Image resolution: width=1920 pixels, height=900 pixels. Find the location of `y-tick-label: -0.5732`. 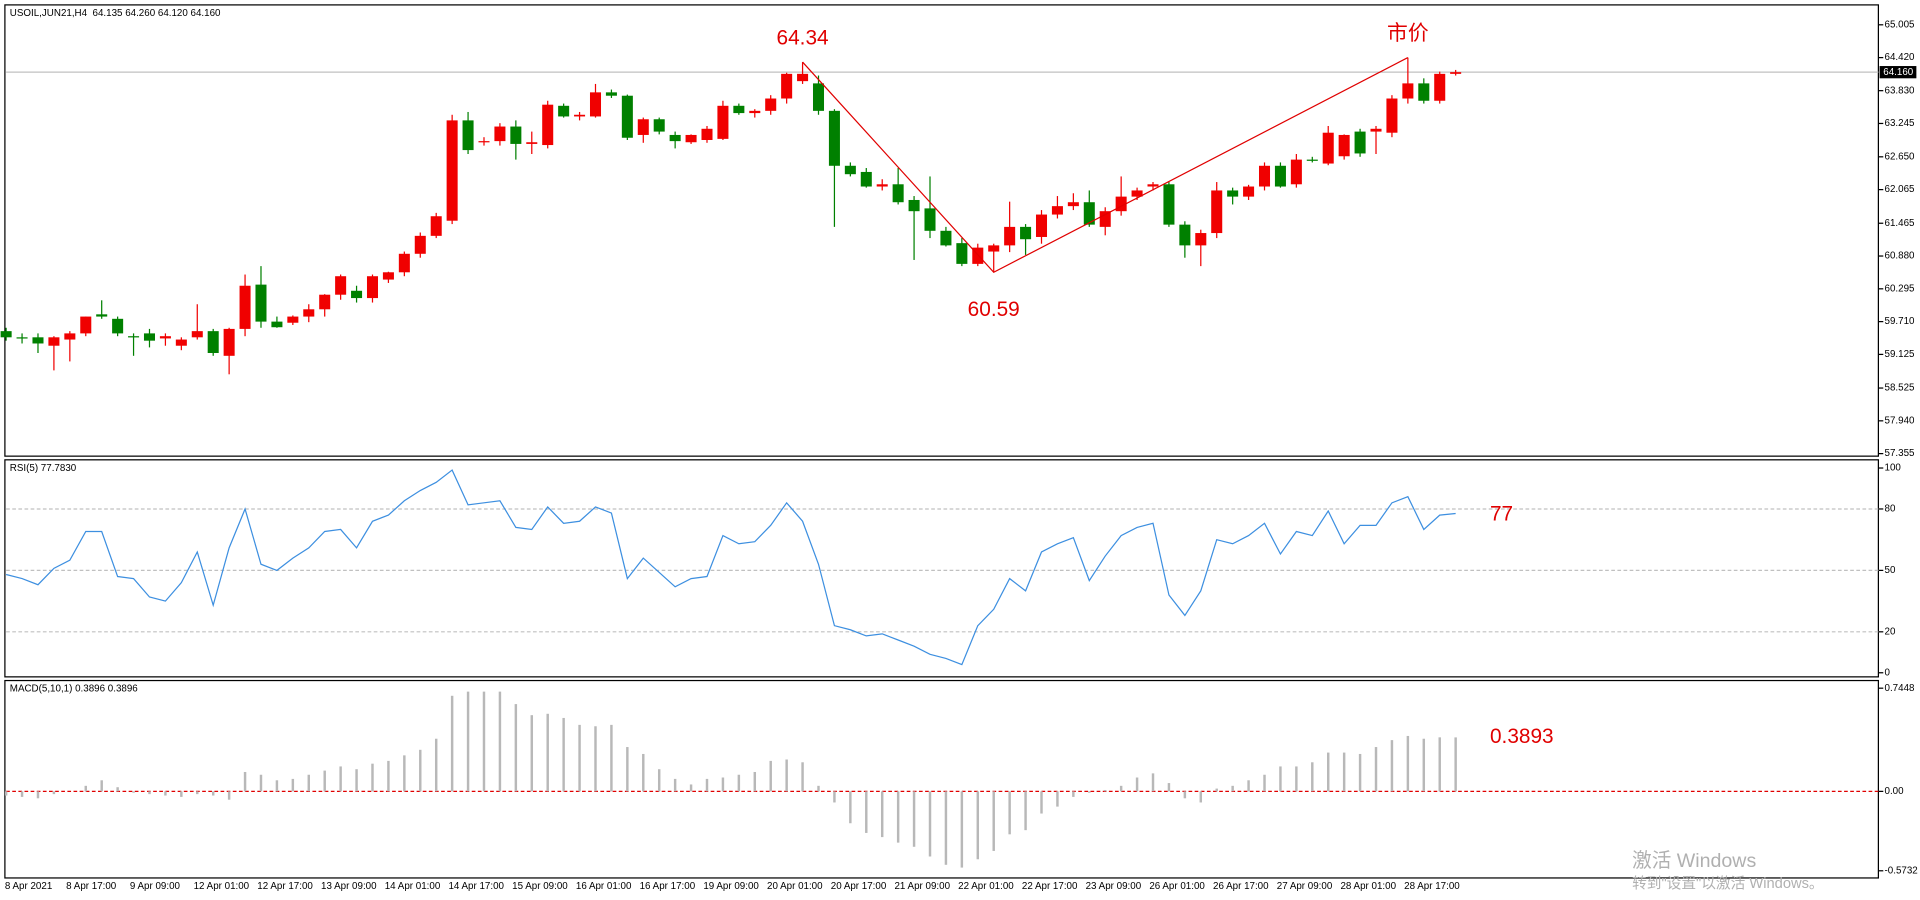

y-tick-label: -0.5732 is located at coordinates (1901, 870).